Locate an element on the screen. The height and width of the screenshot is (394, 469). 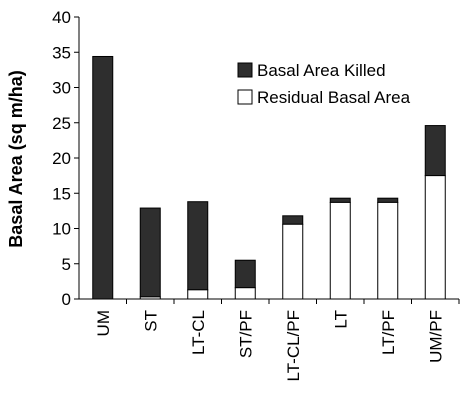
bar-killed-LT-CL is located at coordinates (198, 246).